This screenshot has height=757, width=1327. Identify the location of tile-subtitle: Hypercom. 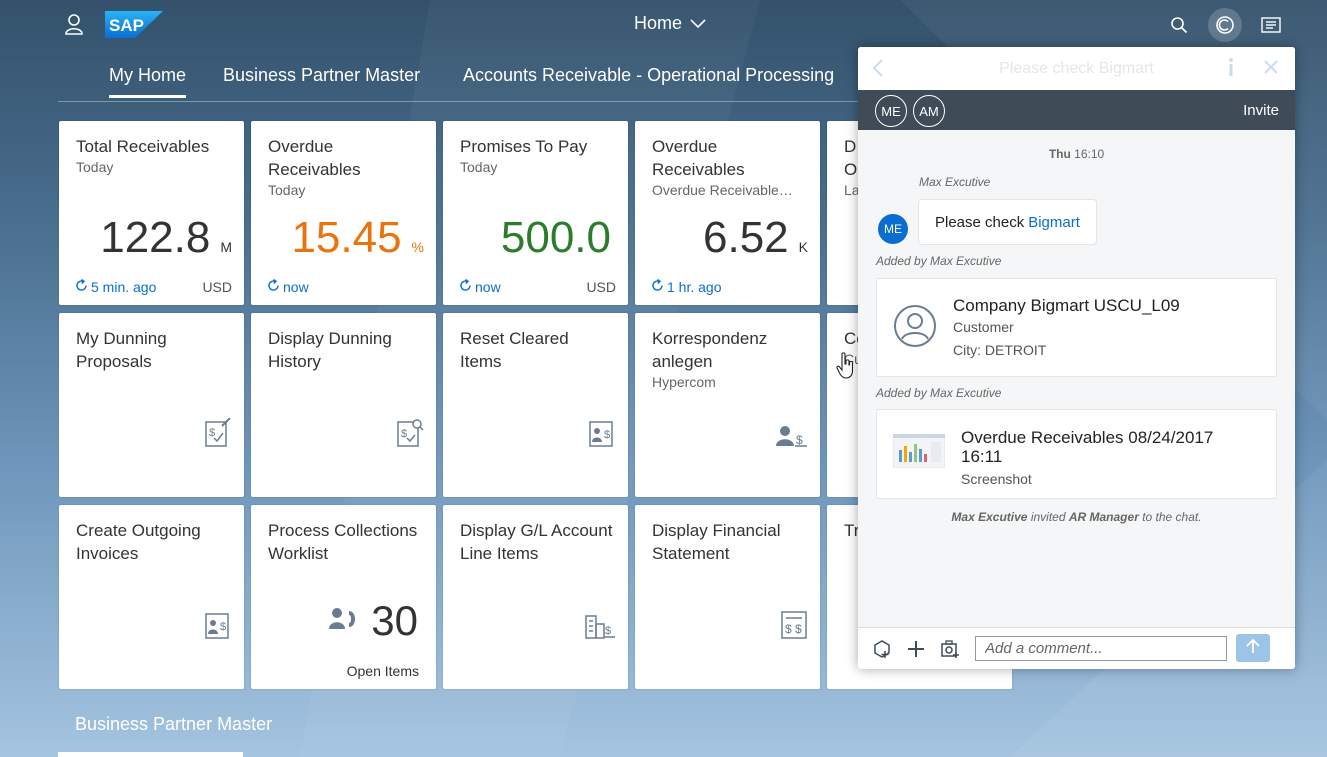
(684, 382).